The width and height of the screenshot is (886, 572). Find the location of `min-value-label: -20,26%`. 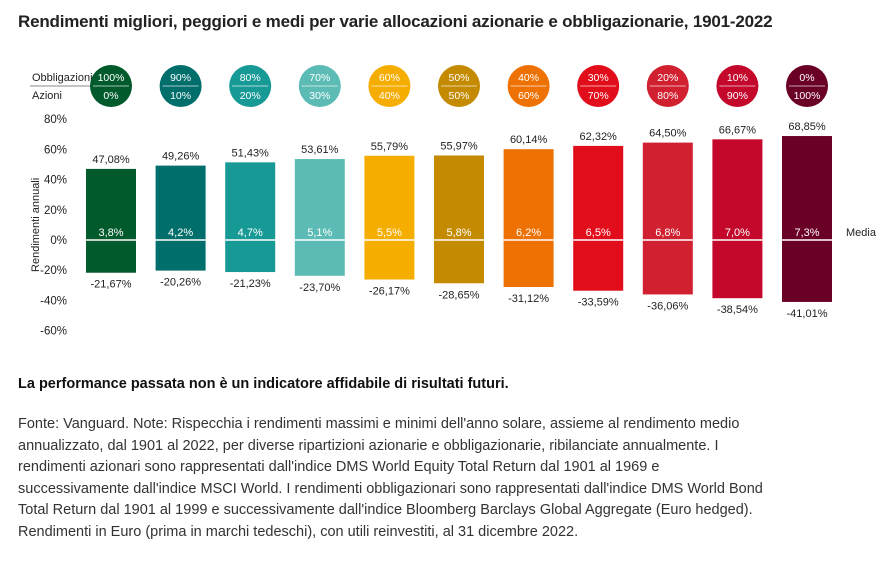

min-value-label: -20,26% is located at coordinates (180, 283).